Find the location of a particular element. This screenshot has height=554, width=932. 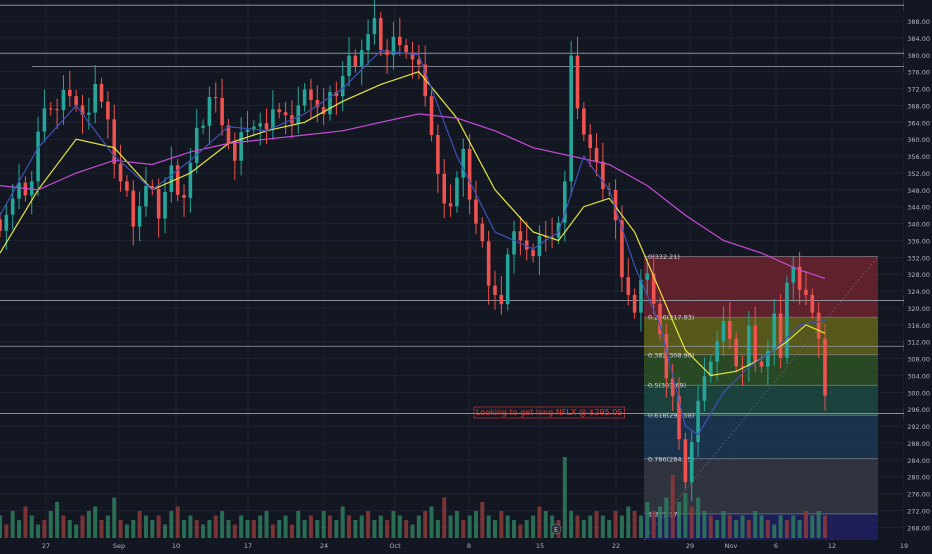

y-tick-label: 308.00 is located at coordinates (918, 360).